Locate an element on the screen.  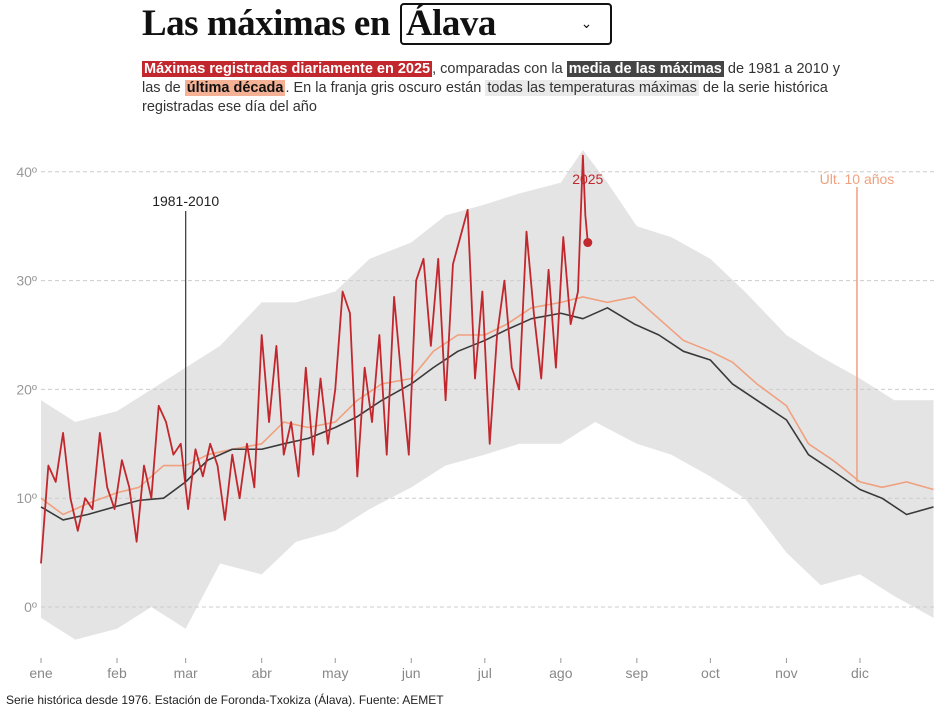
subtitle-text: , comparadas con la is located at coordinates (499, 69).